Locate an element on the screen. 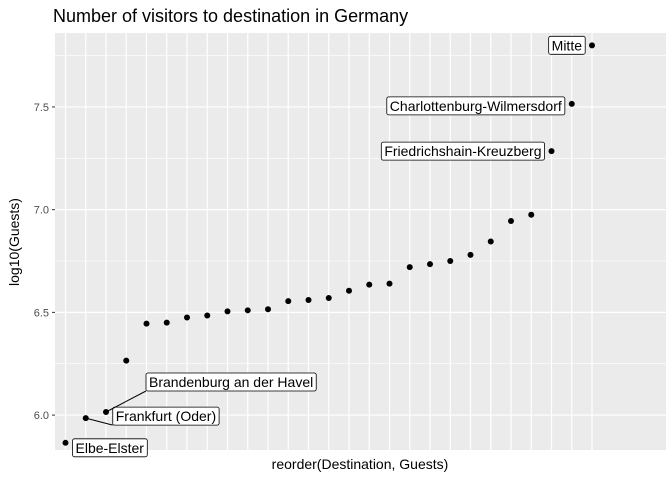  point-label-text: Brandenburg an der Havel is located at coordinates (231, 382).